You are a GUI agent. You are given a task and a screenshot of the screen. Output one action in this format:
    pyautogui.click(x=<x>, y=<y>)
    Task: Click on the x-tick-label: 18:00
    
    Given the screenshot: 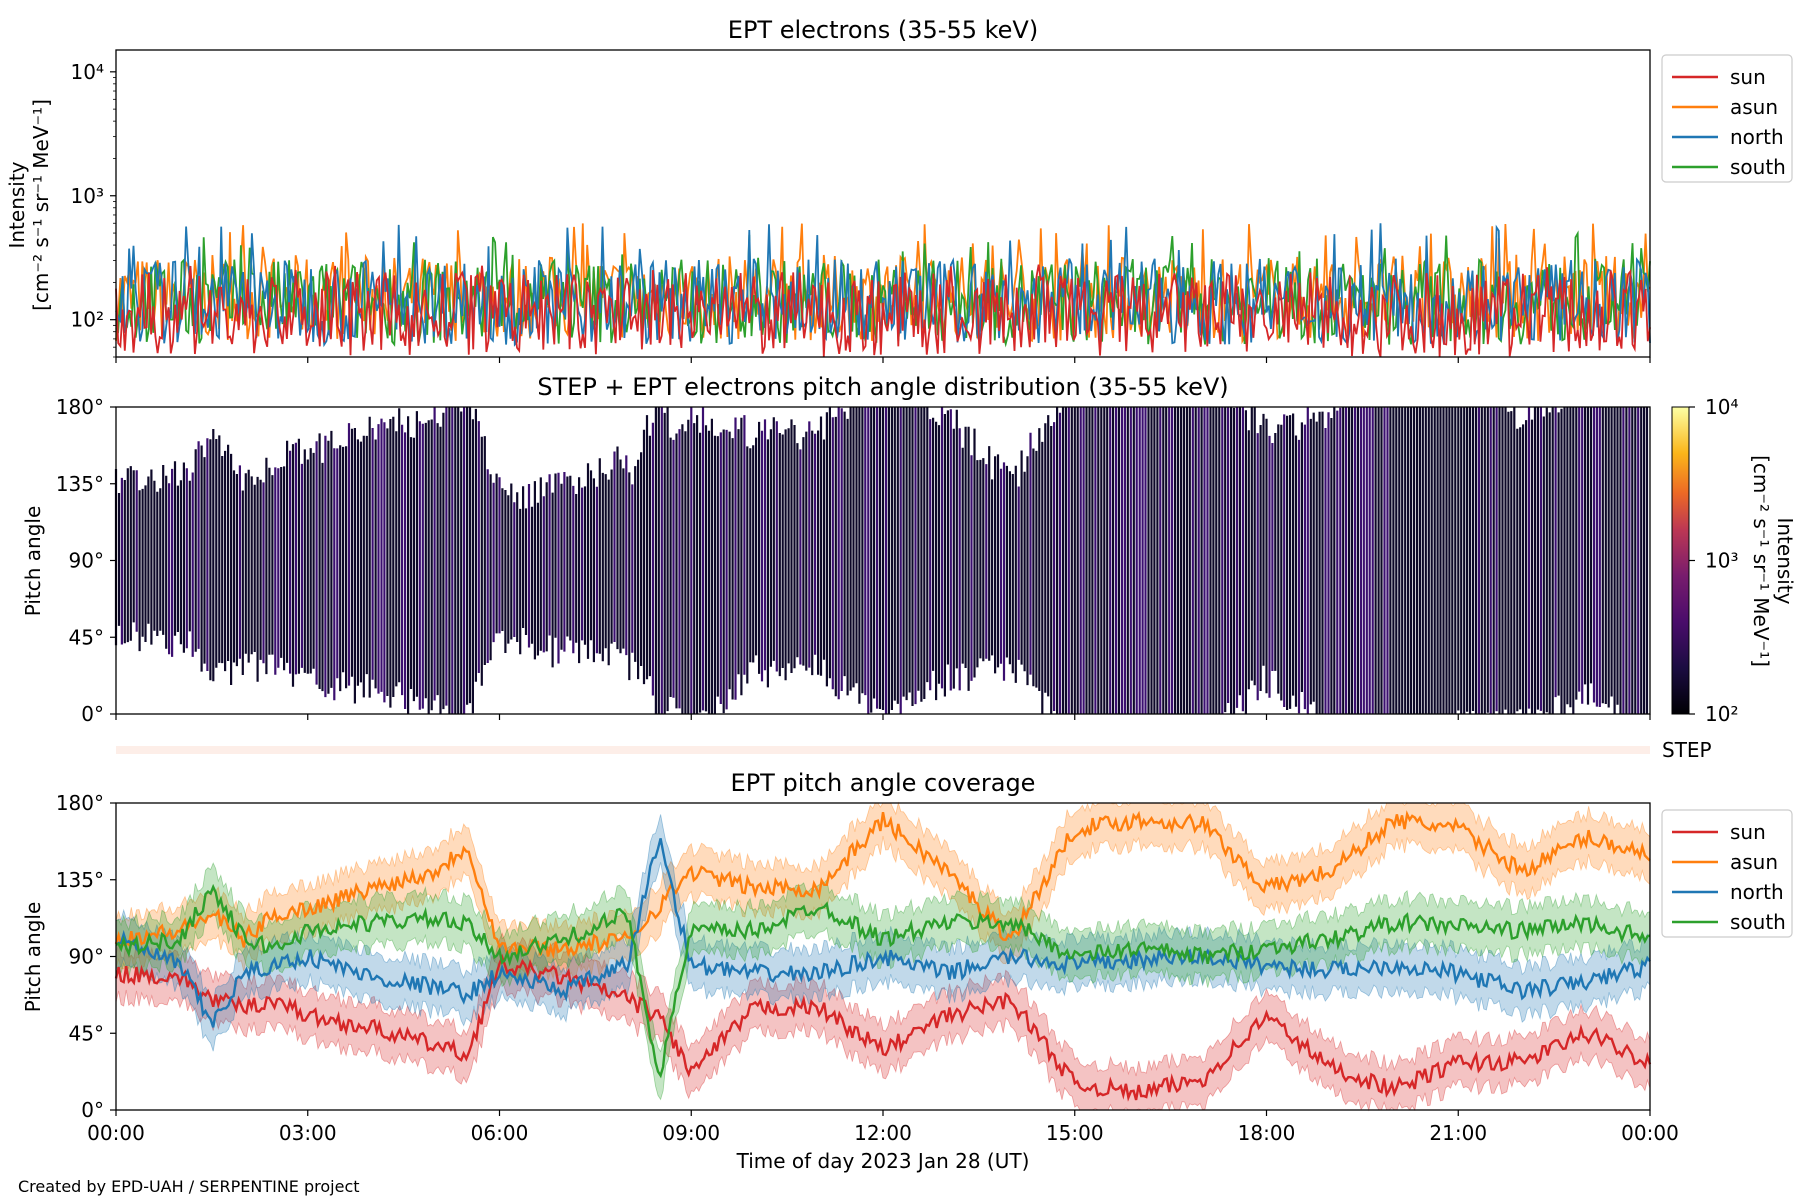 What is the action you would take?
    pyautogui.click(x=1267, y=1133)
    